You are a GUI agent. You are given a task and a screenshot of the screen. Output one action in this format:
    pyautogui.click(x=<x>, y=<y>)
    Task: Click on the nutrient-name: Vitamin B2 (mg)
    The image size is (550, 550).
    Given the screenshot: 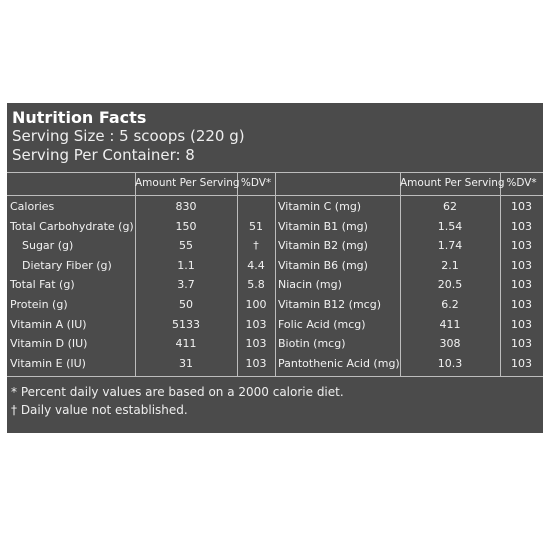 What is the action you would take?
    pyautogui.click(x=323, y=246)
    